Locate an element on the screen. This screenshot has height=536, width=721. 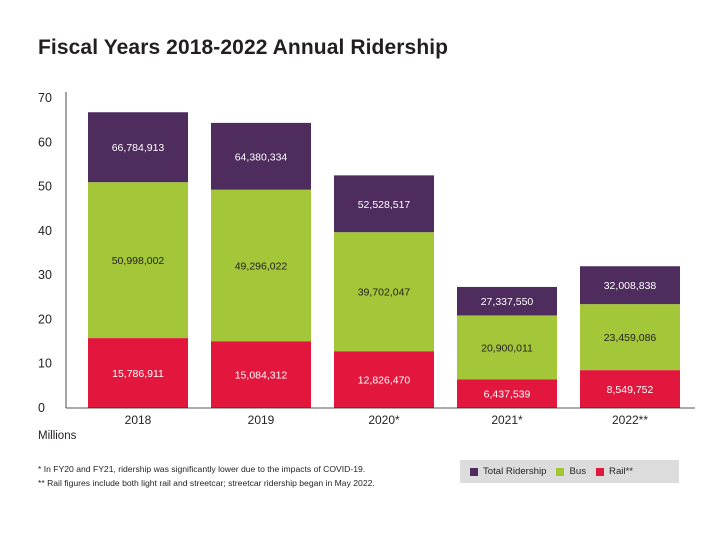
data-label-rail: 15,084,312 is located at coordinates (261, 376).